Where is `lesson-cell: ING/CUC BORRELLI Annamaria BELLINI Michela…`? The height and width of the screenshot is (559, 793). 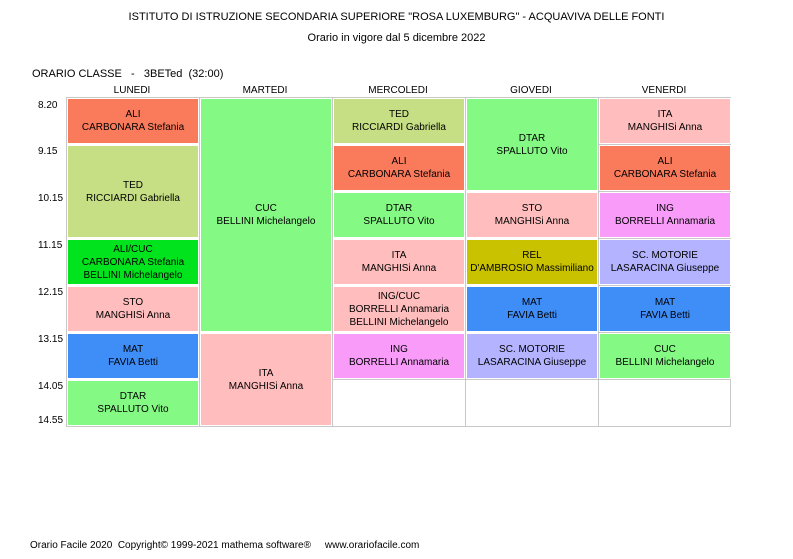 lesson-cell: ING/CUC BORRELLI Annamaria BELLINI Michela… is located at coordinates (399, 309).